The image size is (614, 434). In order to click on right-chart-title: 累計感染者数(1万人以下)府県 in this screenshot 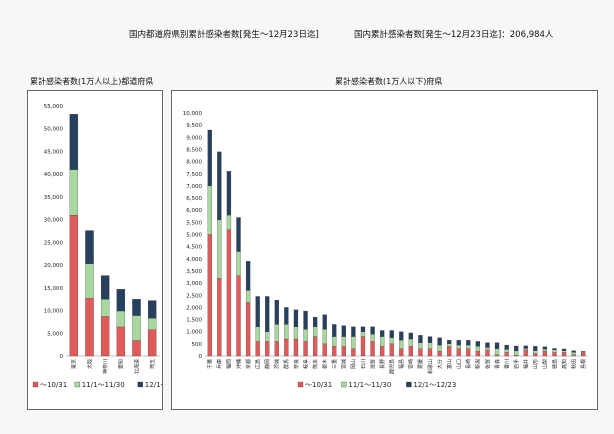, I will do `click(389, 81)`.